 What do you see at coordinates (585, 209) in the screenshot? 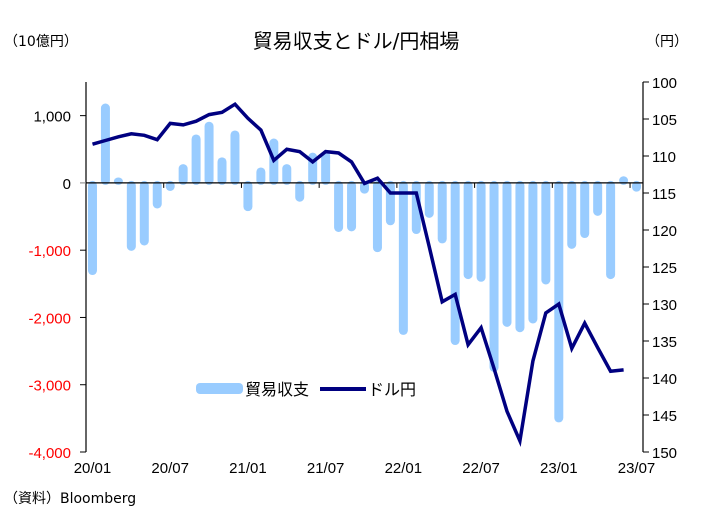
I see `bar-23/03` at bounding box center [585, 209].